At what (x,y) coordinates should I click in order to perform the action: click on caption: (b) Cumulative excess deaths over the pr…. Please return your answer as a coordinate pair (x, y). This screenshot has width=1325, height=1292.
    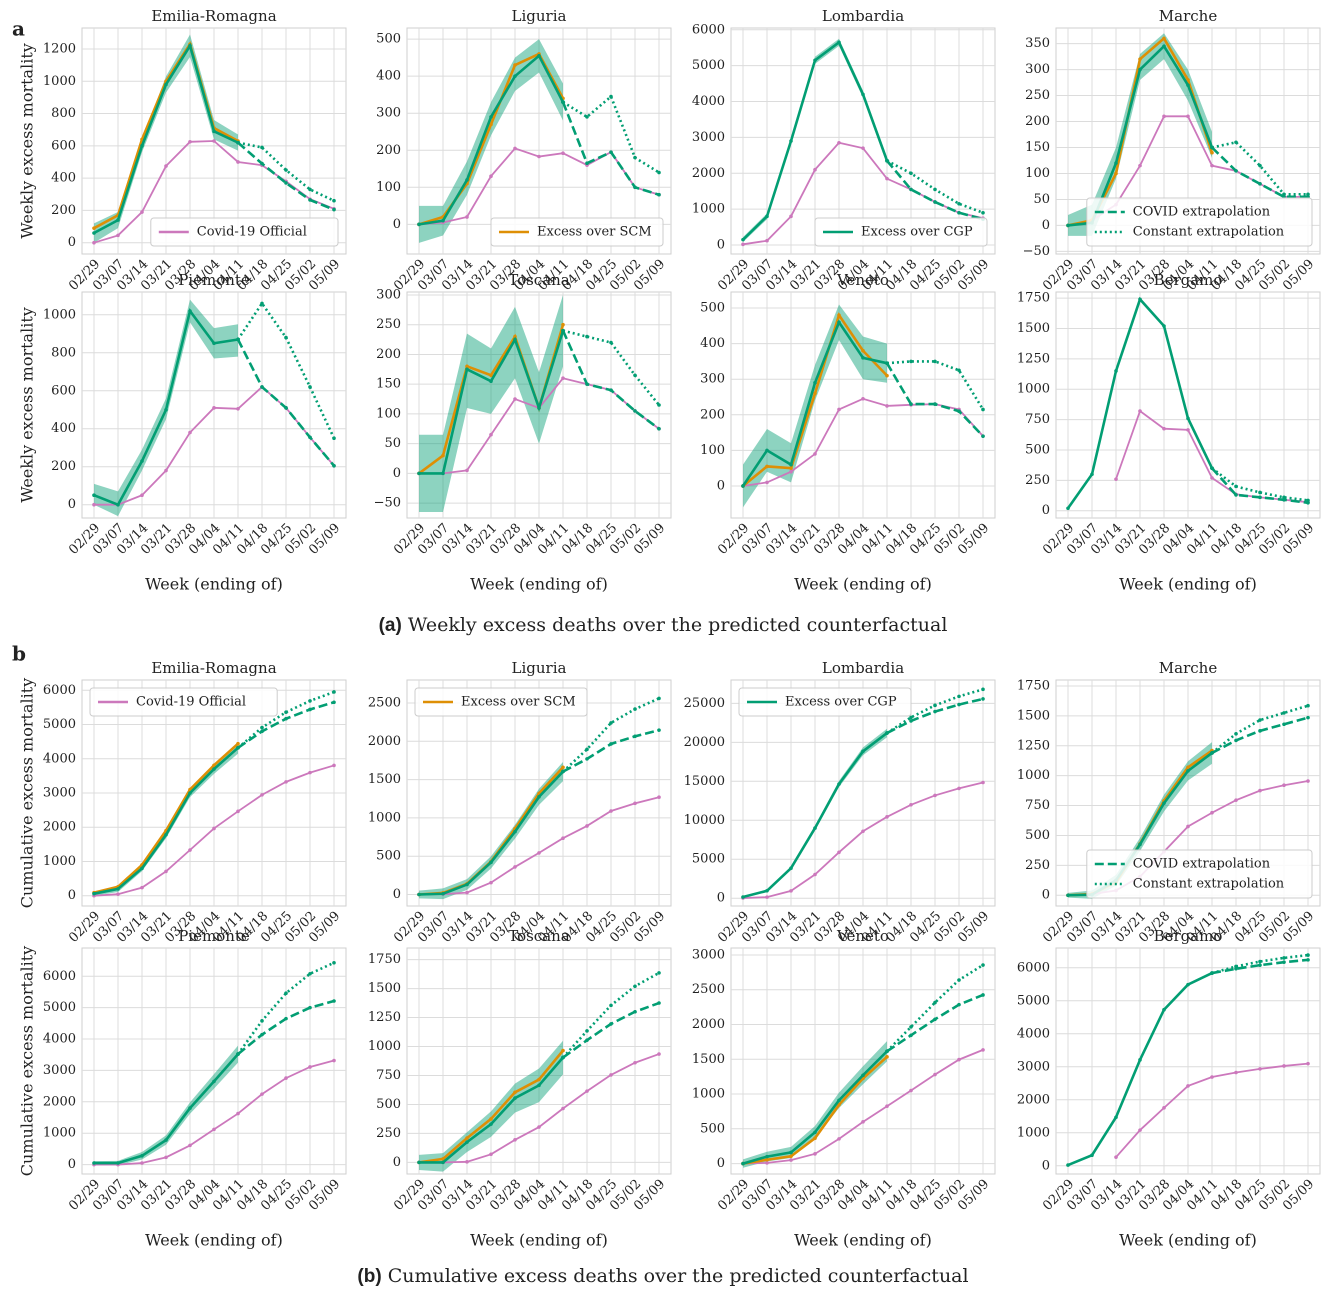
    Looking at the image, I should click on (662, 1276).